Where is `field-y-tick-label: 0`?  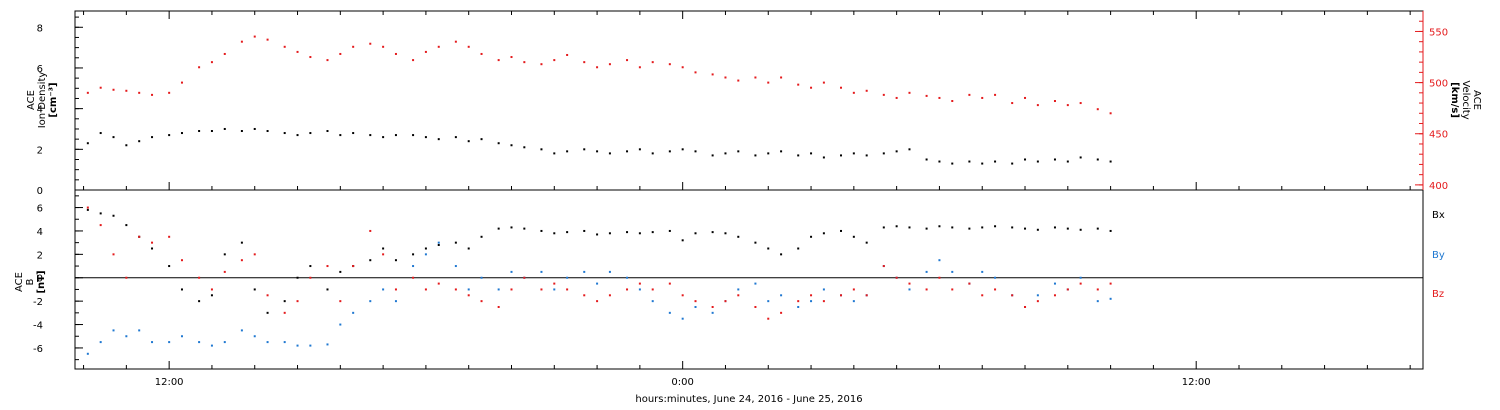 field-y-tick-label: 0 is located at coordinates (40, 279).